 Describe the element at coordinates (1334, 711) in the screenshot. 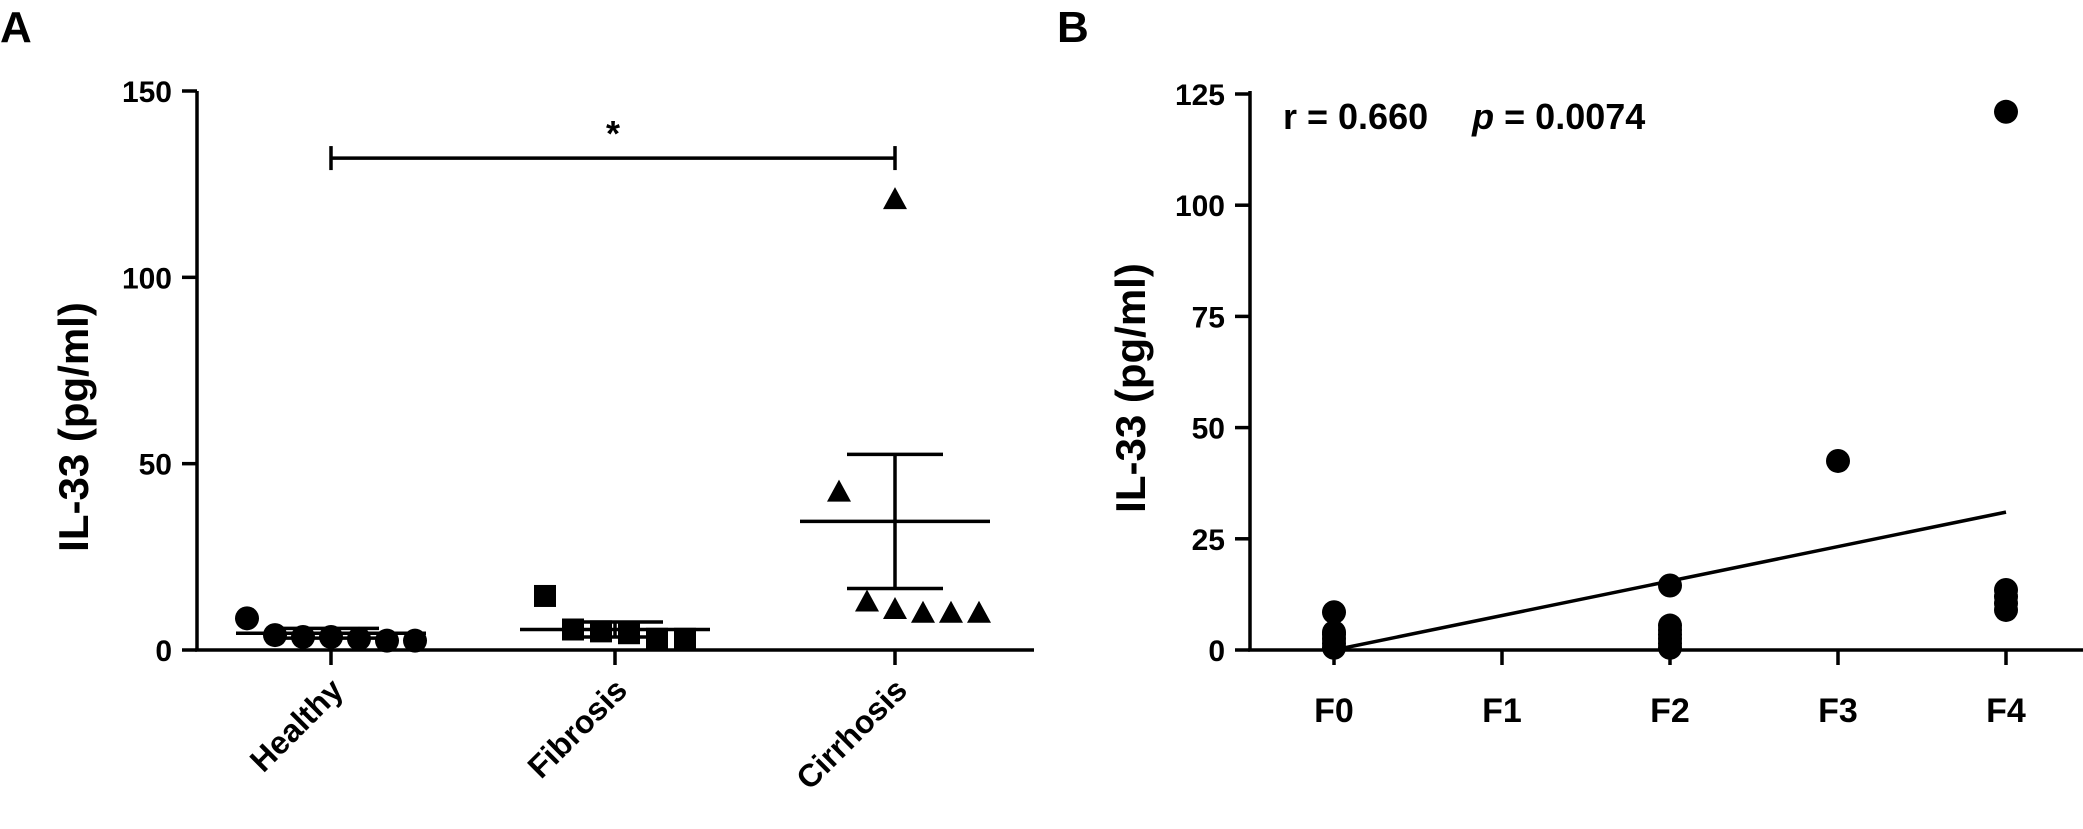

I see `x-tick-label-f0: F0` at that location.